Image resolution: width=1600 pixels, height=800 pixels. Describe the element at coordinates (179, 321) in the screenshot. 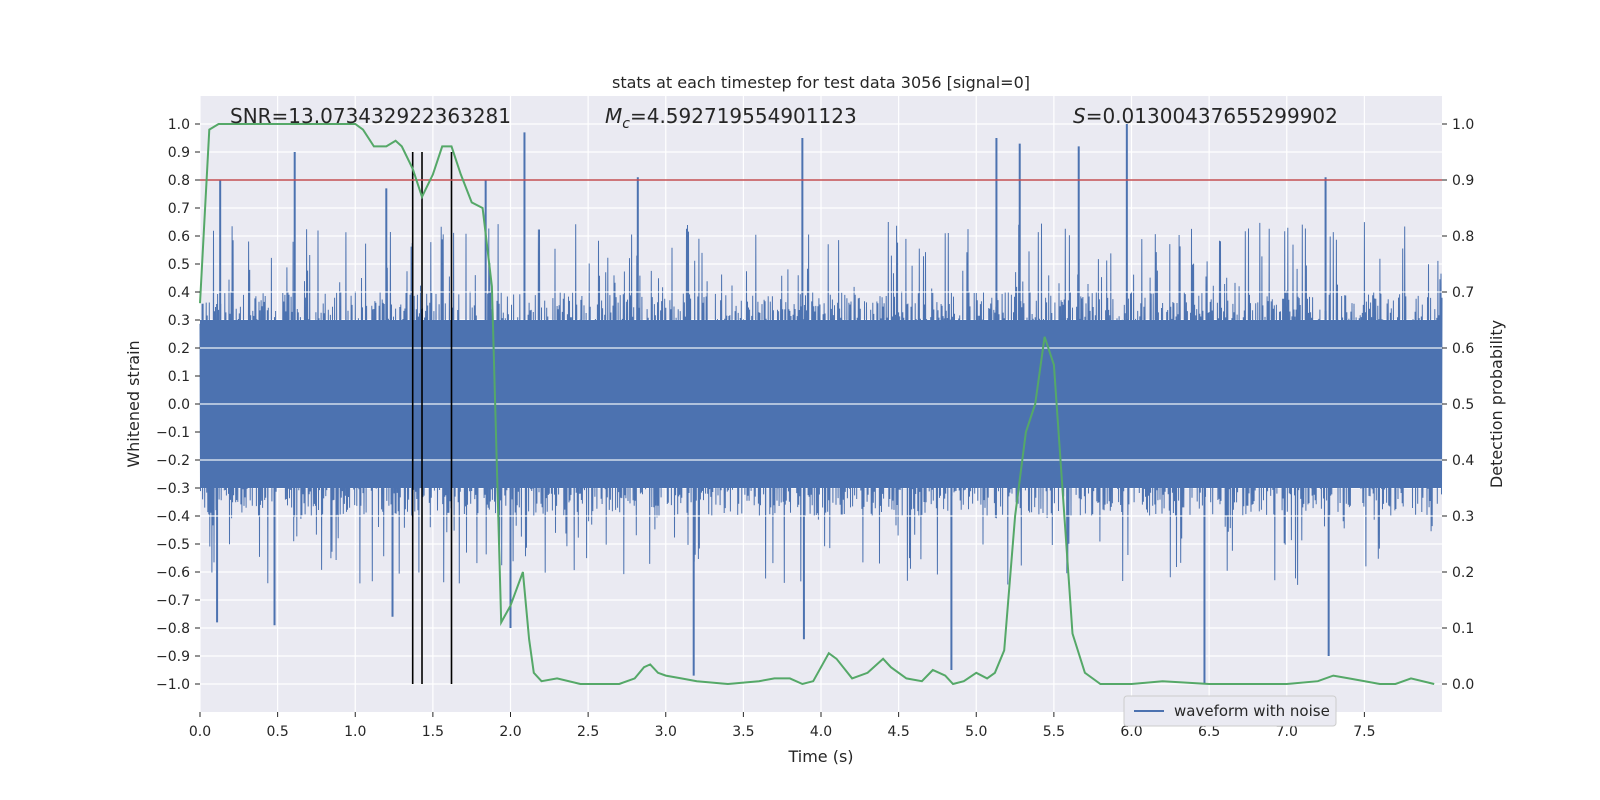

I see `y-tick-label: 0.3` at that location.